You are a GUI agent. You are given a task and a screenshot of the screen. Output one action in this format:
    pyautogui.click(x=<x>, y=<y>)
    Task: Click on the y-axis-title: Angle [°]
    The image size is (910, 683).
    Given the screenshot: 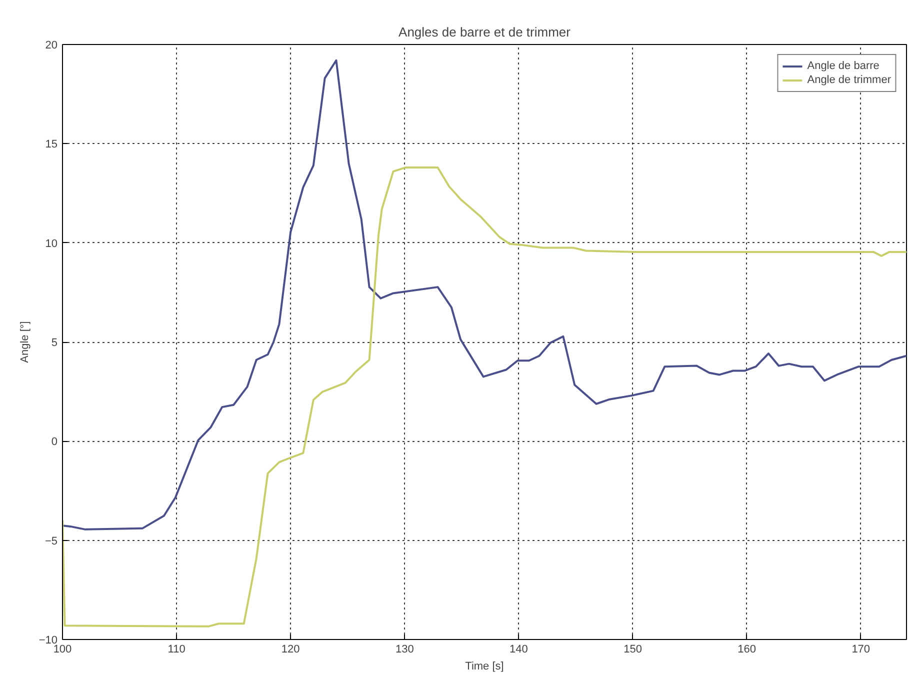 What is the action you would take?
    pyautogui.click(x=24, y=342)
    